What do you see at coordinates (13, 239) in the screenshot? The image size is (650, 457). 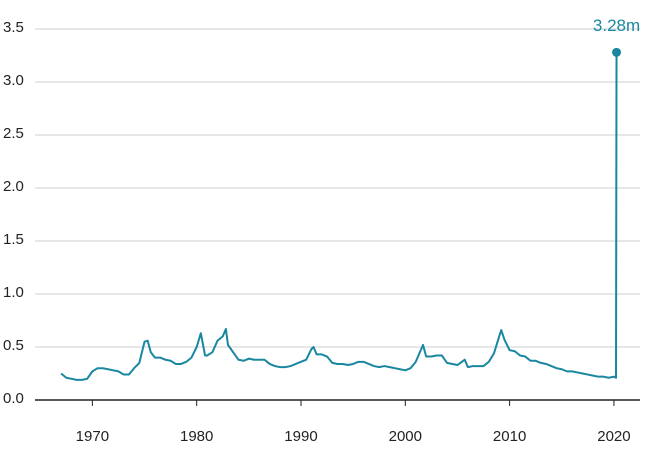 I see `y-tick-label: 1.5` at bounding box center [13, 239].